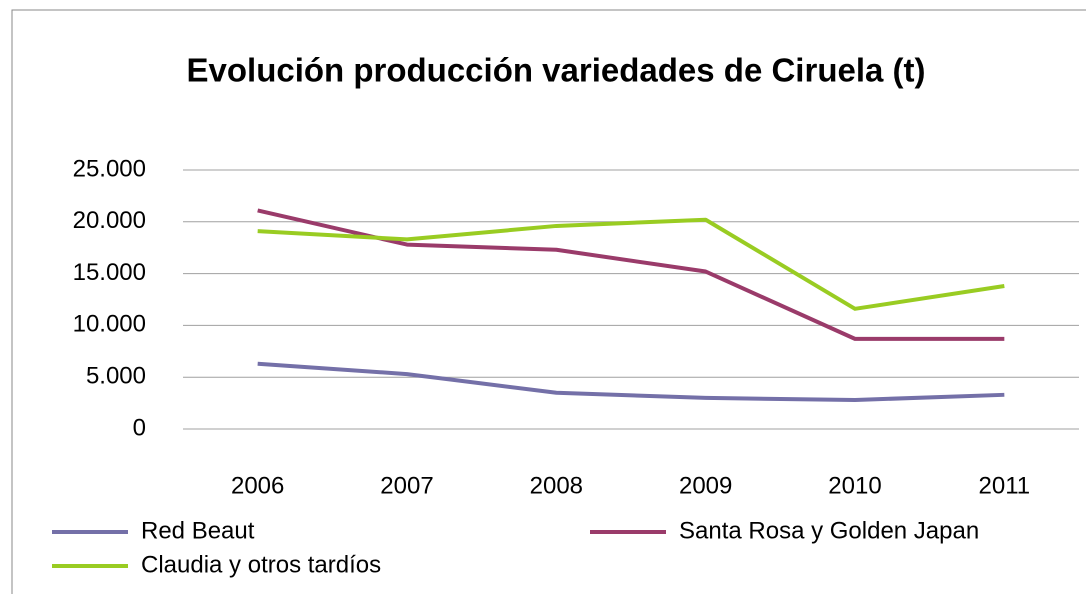 The image size is (1086, 594). What do you see at coordinates (829, 530) in the screenshot?
I see `legend-label: Santa Rosa y Golden Japan` at bounding box center [829, 530].